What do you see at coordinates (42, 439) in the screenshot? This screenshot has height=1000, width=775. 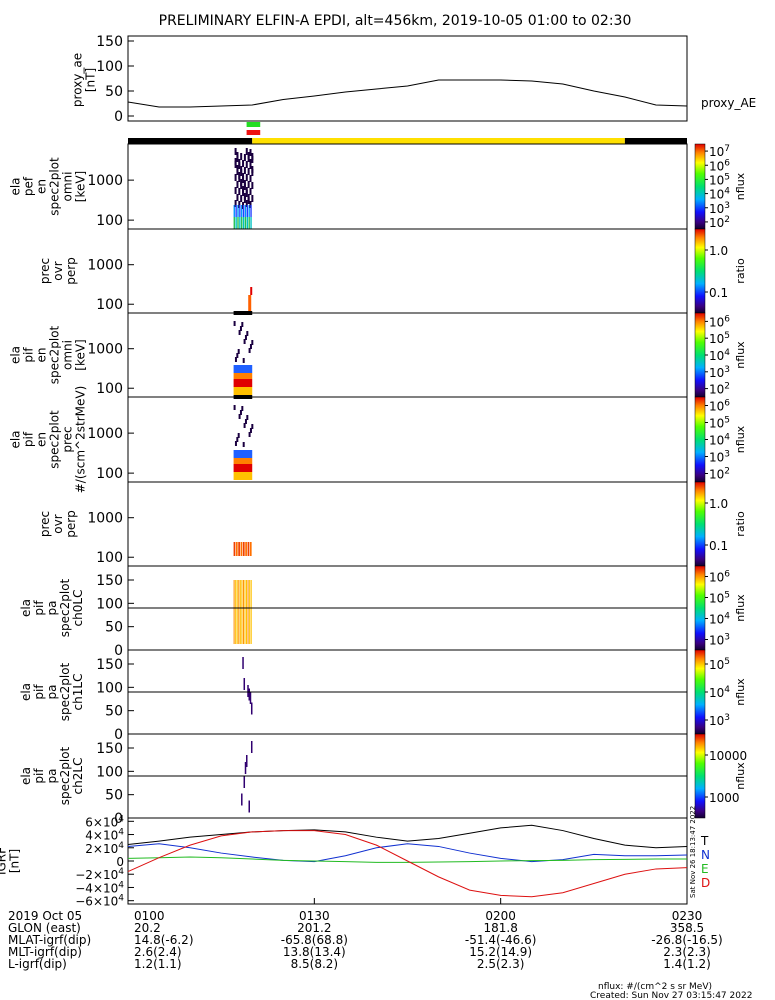 I see `y-axis-label: en` at bounding box center [42, 439].